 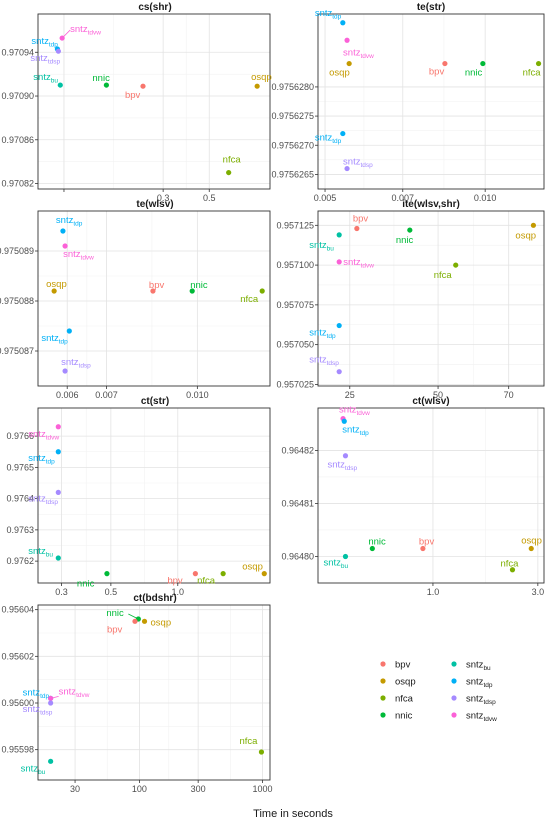 What do you see at coordinates (17, 703) in the screenshot?
I see `y-tick-label: 0.95600` at bounding box center [17, 703].